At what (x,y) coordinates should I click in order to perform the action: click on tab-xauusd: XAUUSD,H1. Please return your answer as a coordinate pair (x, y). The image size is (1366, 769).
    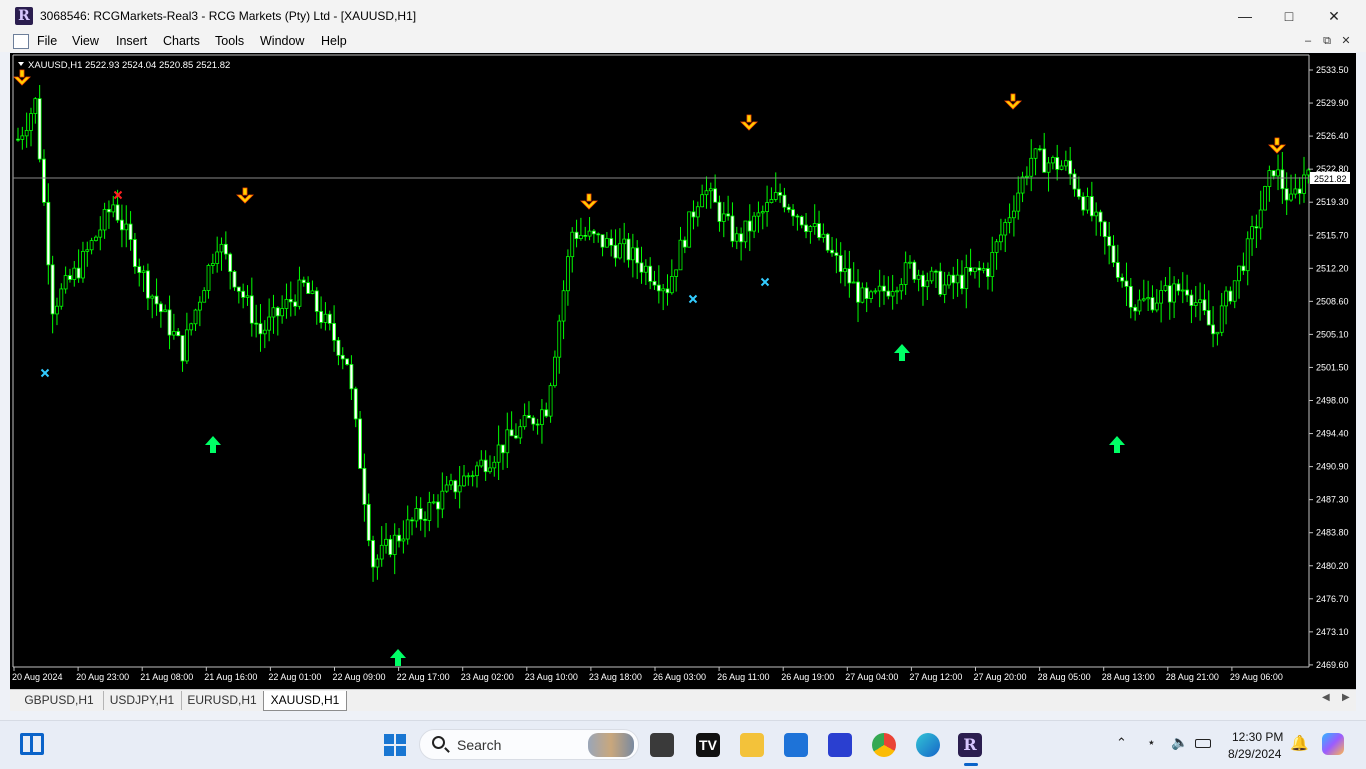
    Looking at the image, I should click on (305, 701).